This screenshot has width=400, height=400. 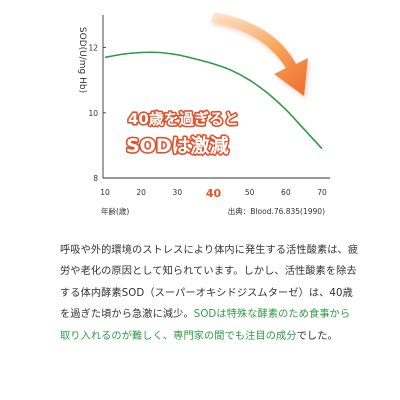 I want to click on sod-series-line, so click(x=213, y=100).